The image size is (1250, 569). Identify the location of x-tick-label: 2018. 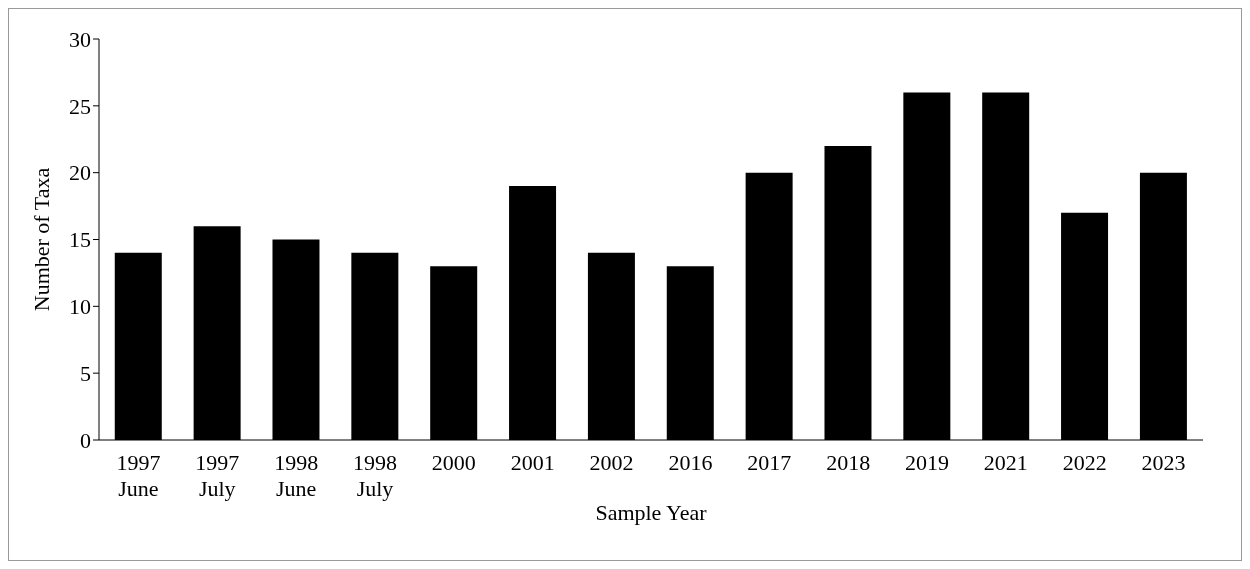
(848, 462).